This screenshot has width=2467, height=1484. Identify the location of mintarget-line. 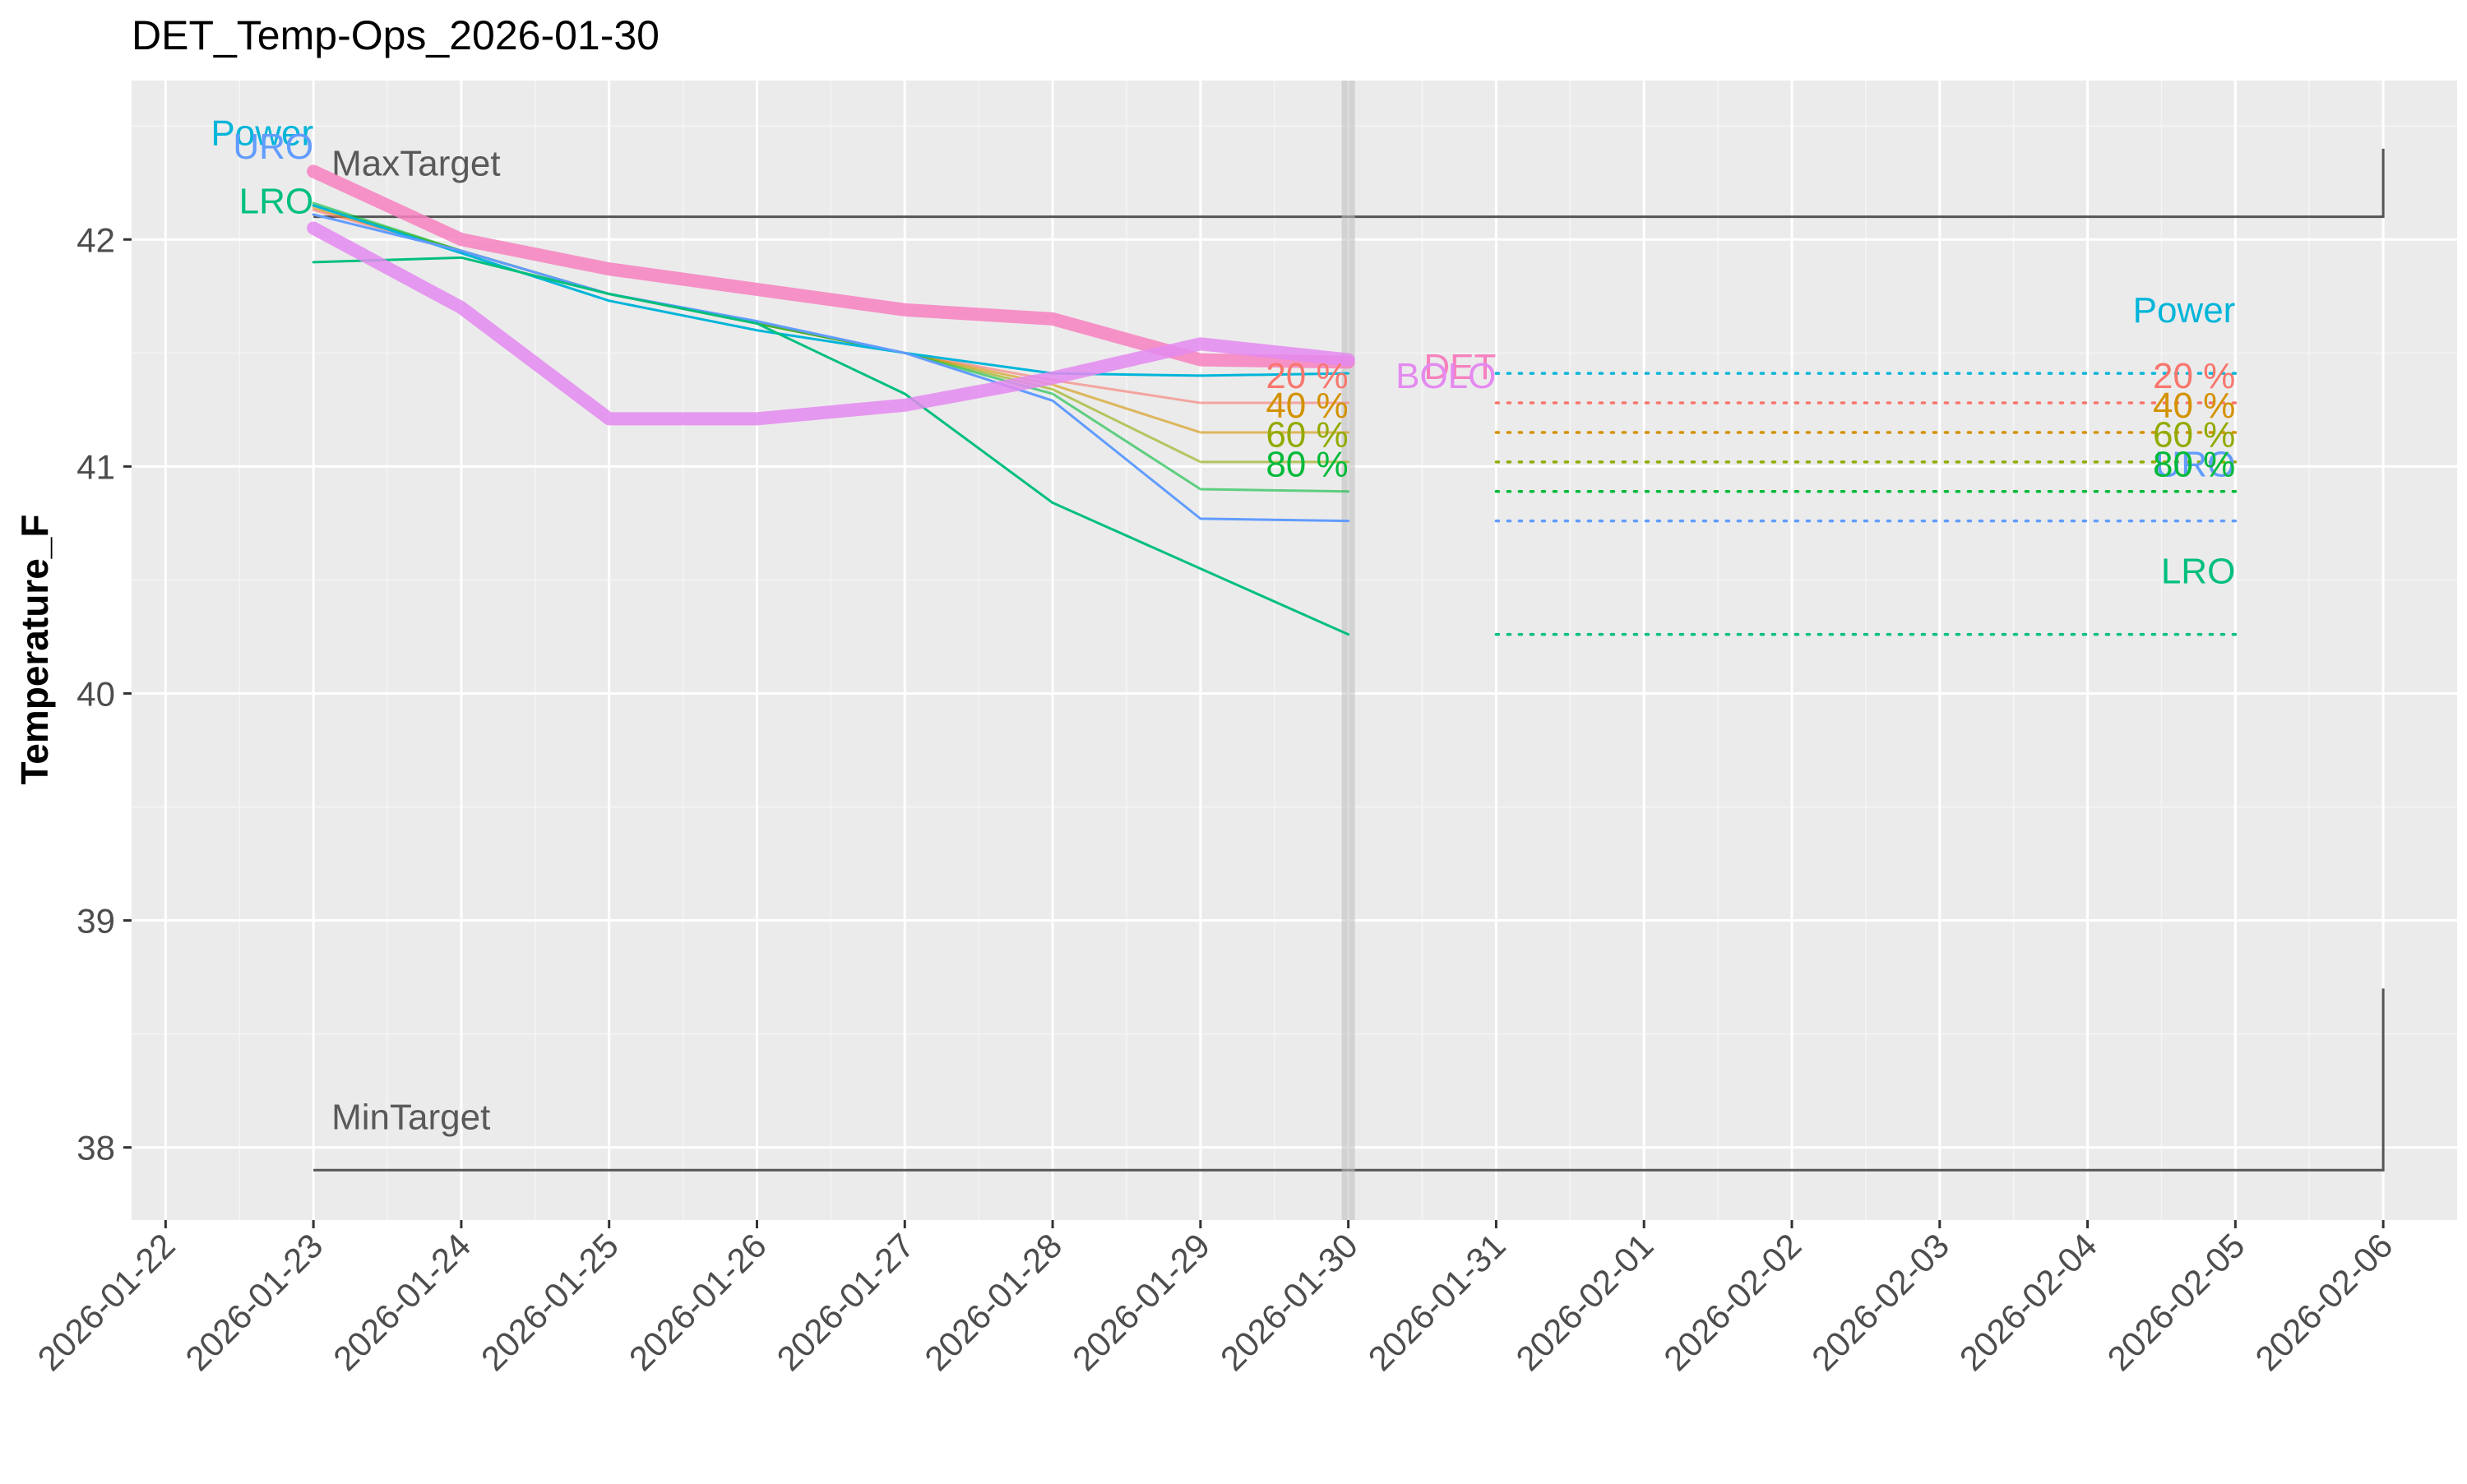
(1349, 1080).